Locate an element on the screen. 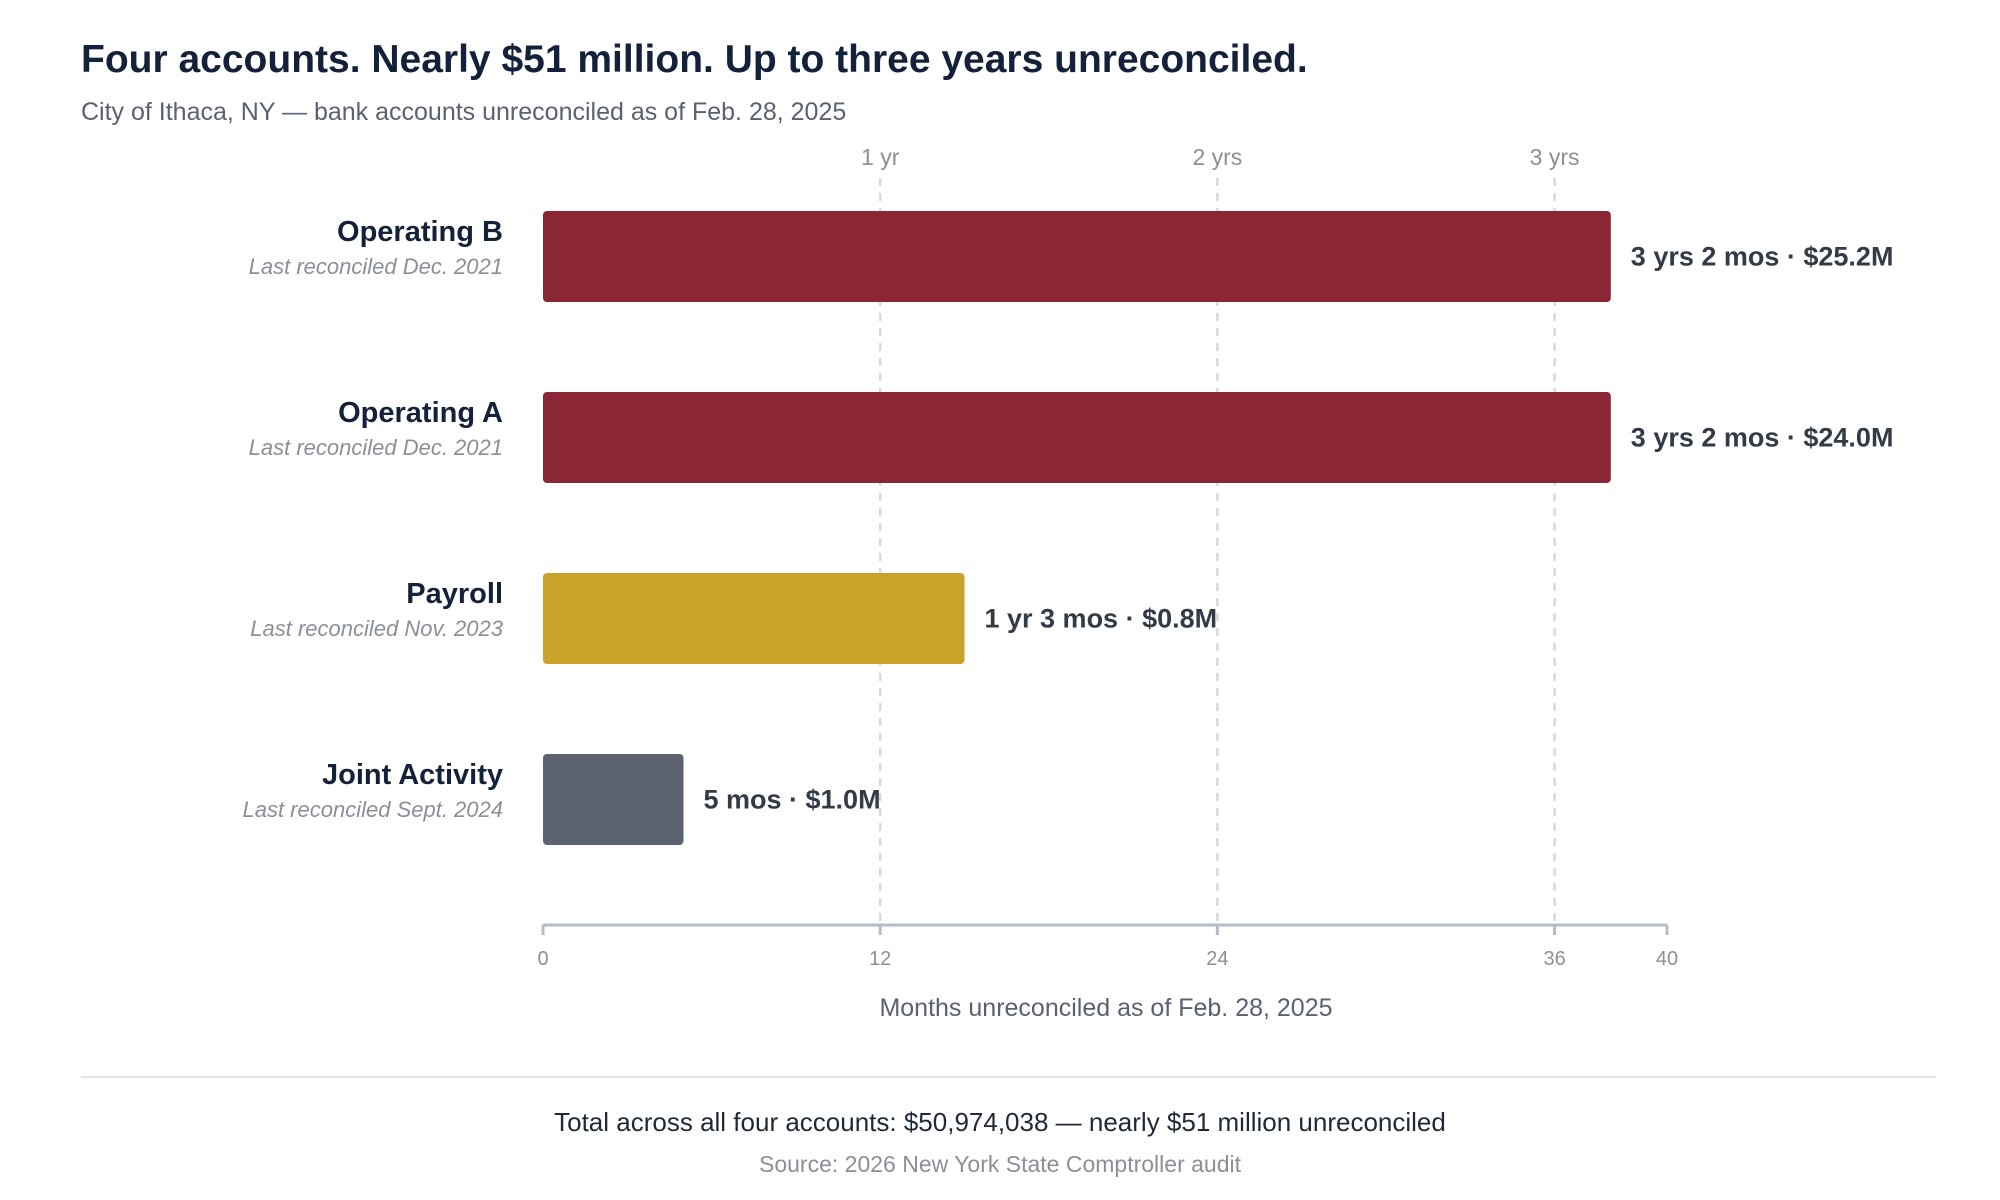 This screenshot has height=1200, width=2000. x-axis-title: Months unreconciled as of Feb. 28, 2025 is located at coordinates (1105, 1008).